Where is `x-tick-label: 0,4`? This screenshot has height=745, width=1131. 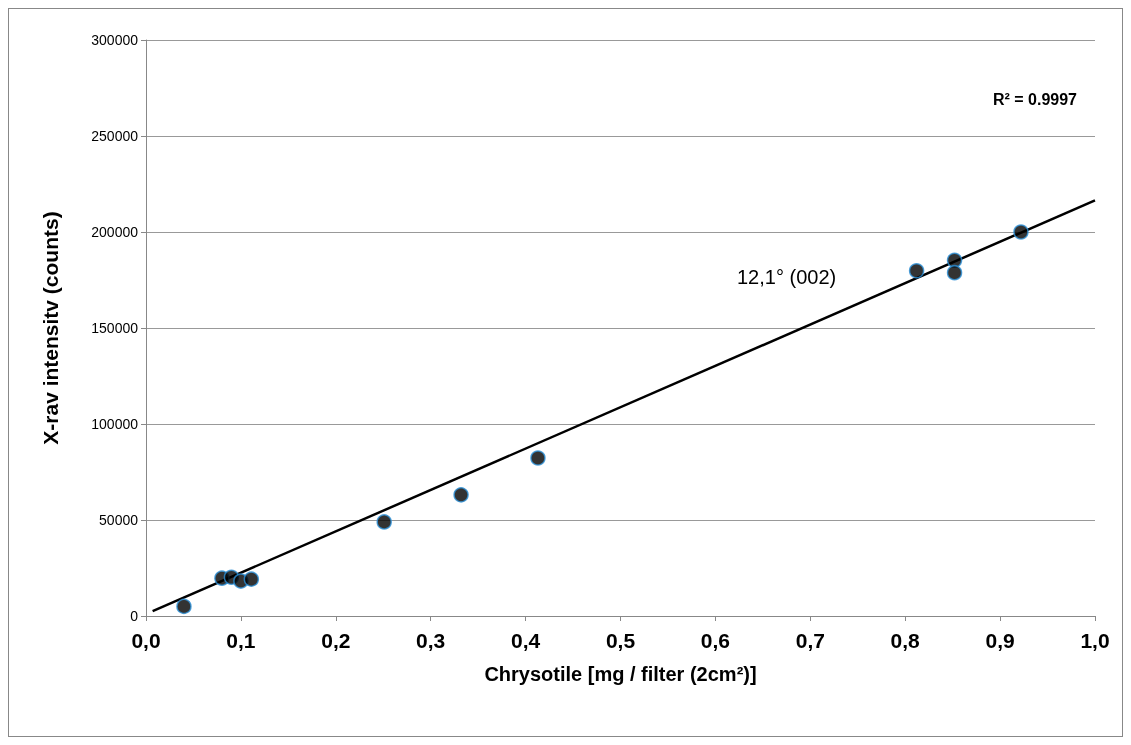 x-tick-label: 0,4 is located at coordinates (526, 640).